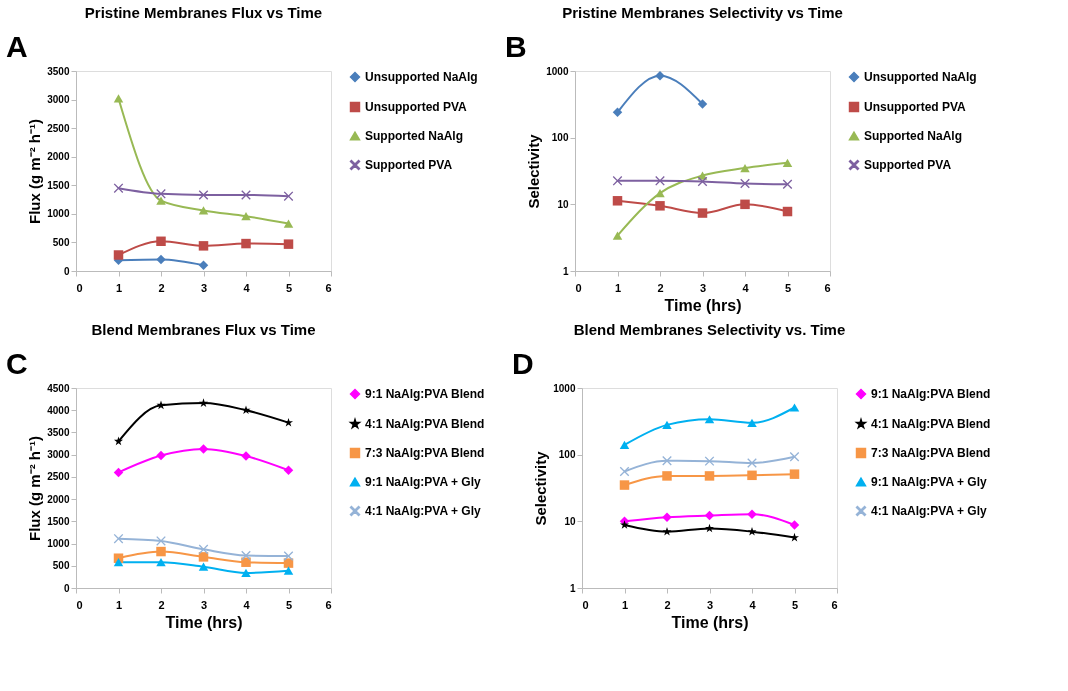 This screenshot has height=691, width=1068. Describe the element at coordinates (58, 410) in the screenshot. I see `y-tick-label: 4000` at that location.